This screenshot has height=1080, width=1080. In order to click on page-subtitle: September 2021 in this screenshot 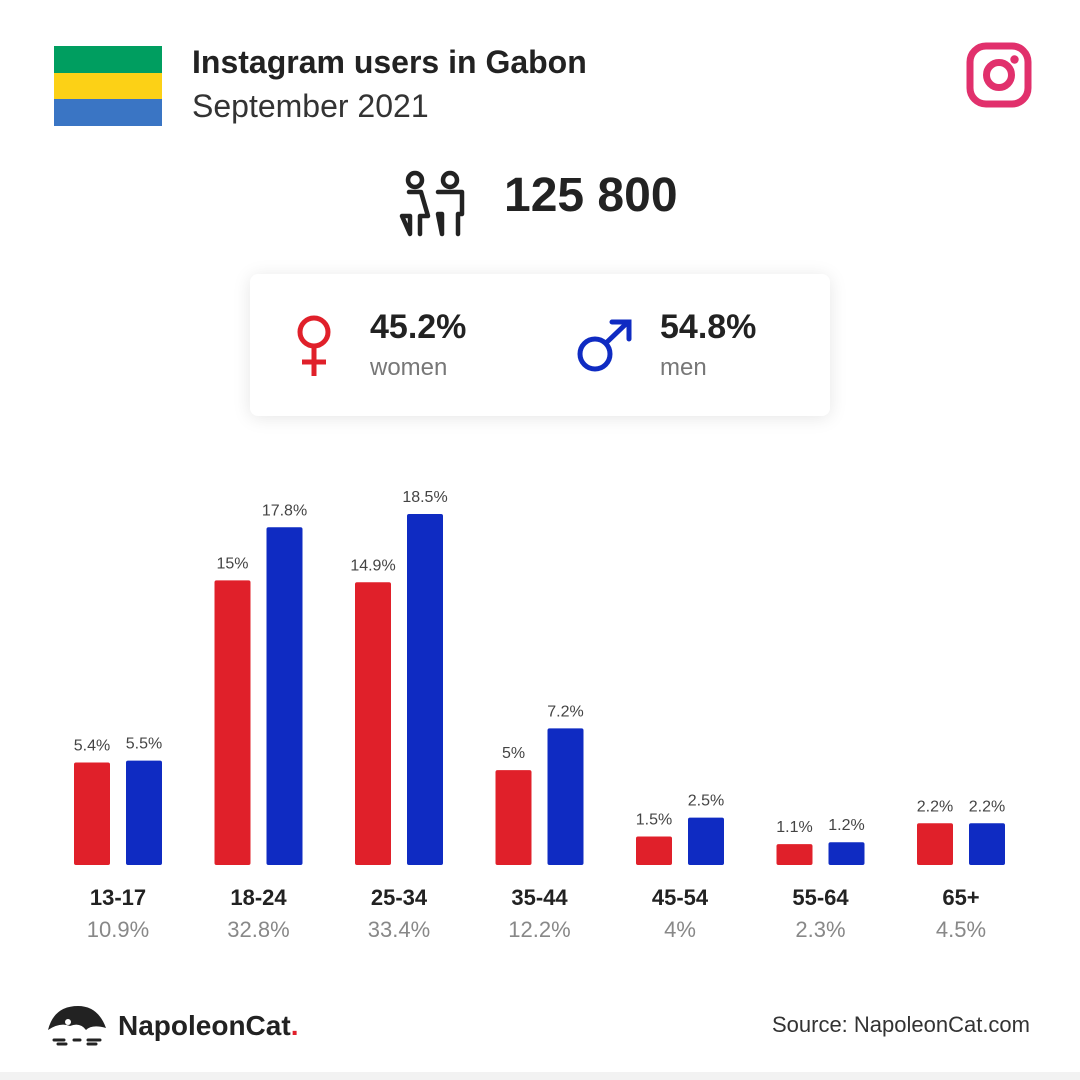, I will do `click(310, 106)`.